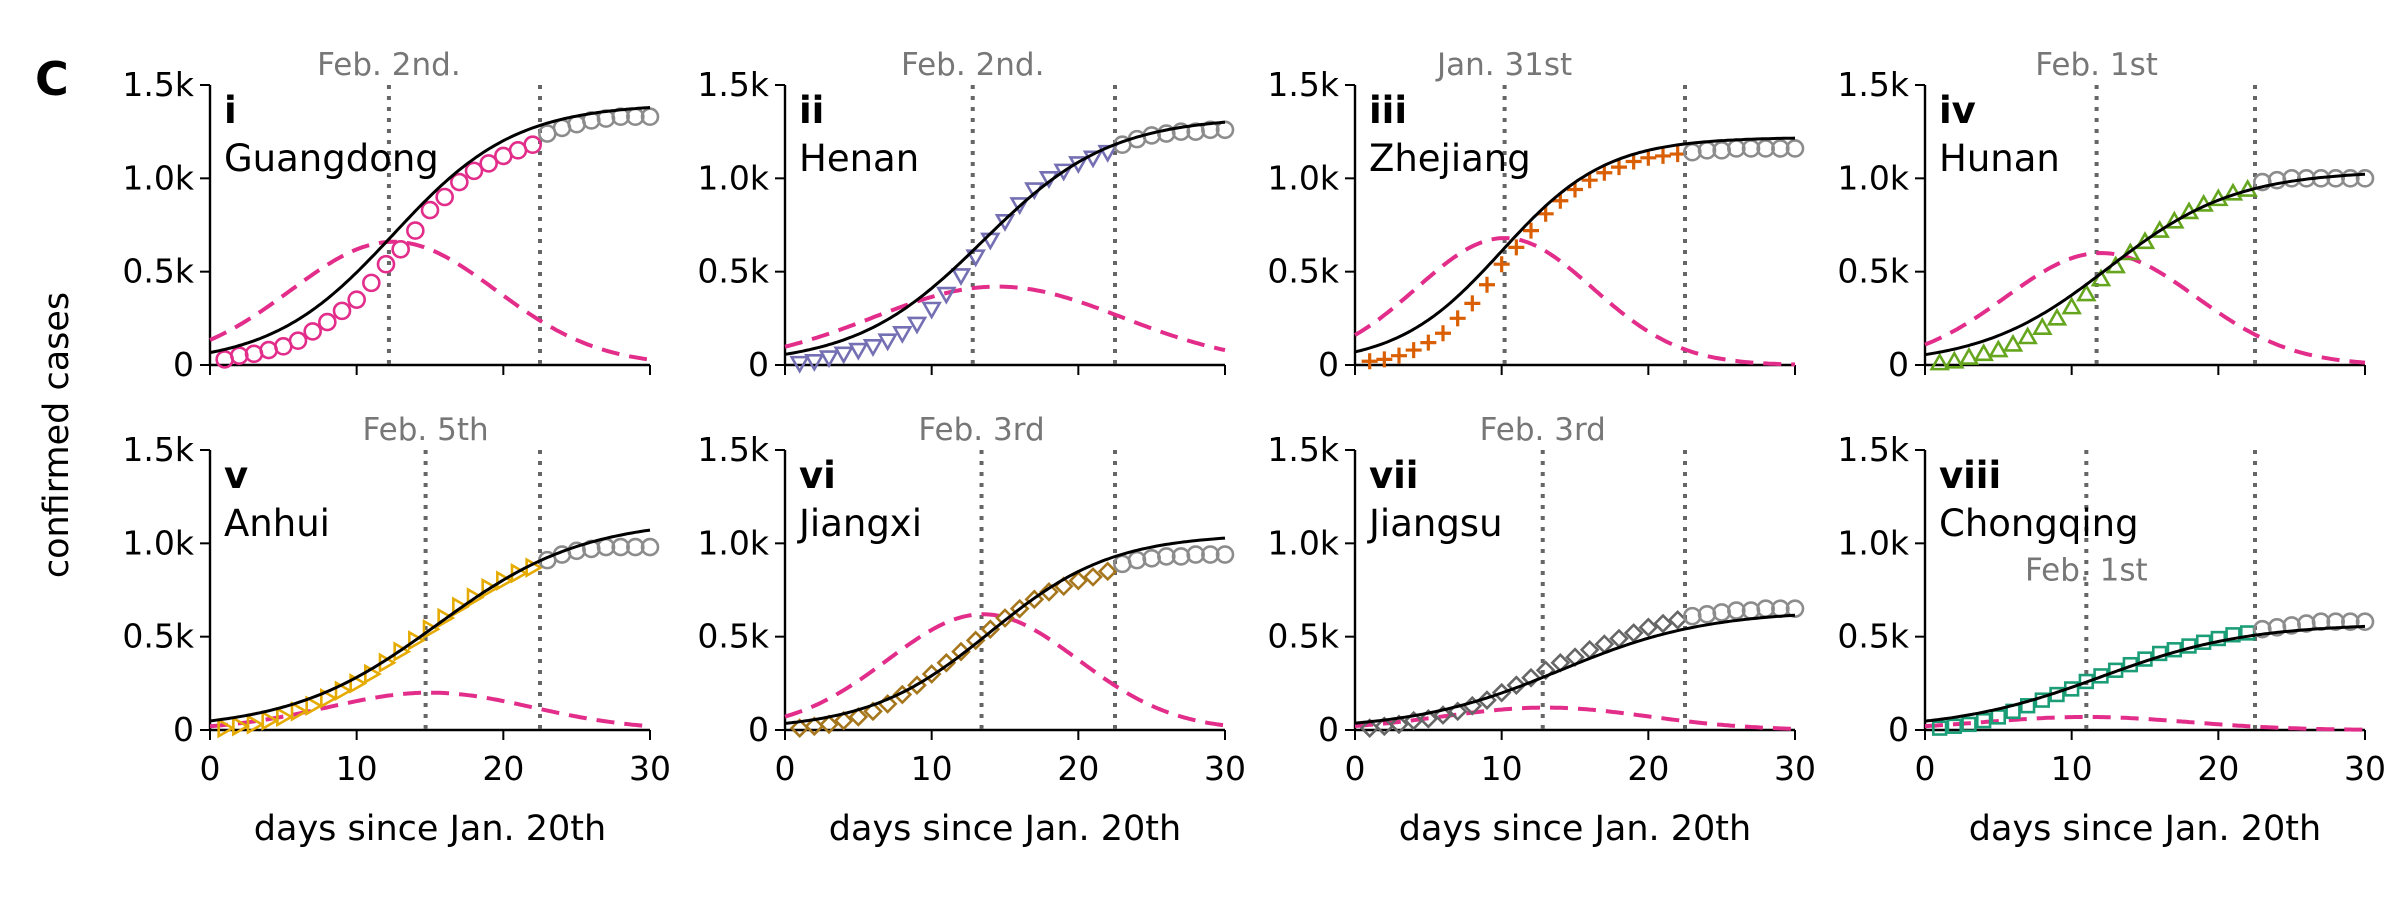  What do you see at coordinates (2096, 65) in the screenshot?
I see `date-label: Feb. 1st` at bounding box center [2096, 65].